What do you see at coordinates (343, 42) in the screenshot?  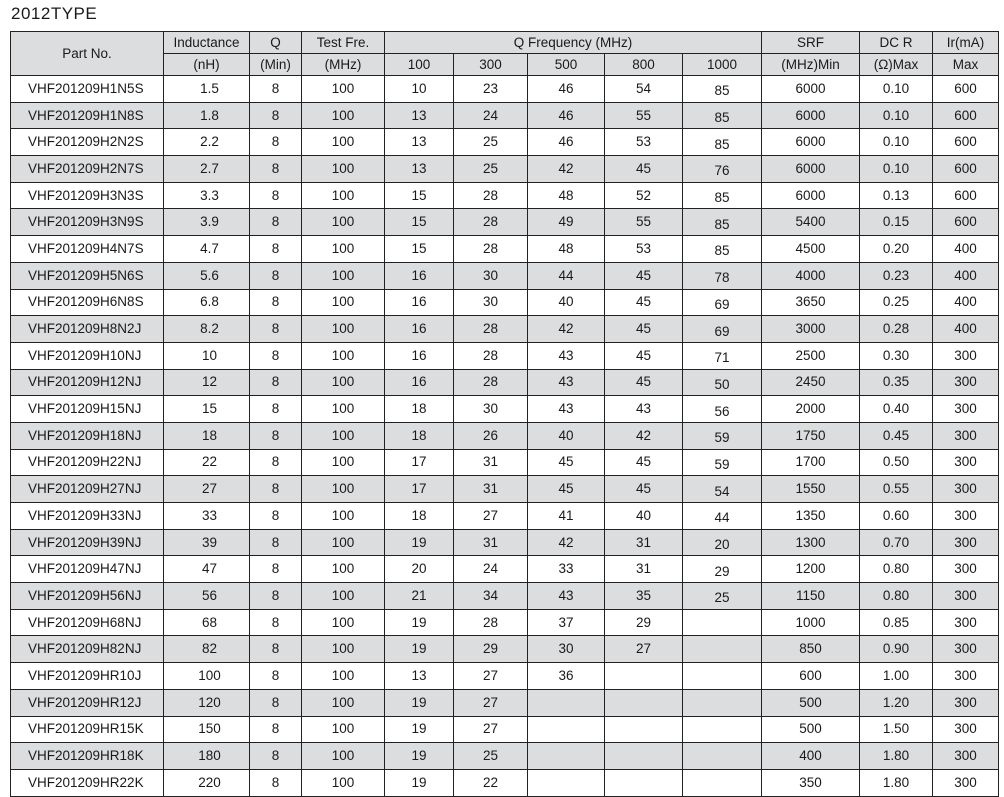 I see `header-test-freq: Test Fre.` at bounding box center [343, 42].